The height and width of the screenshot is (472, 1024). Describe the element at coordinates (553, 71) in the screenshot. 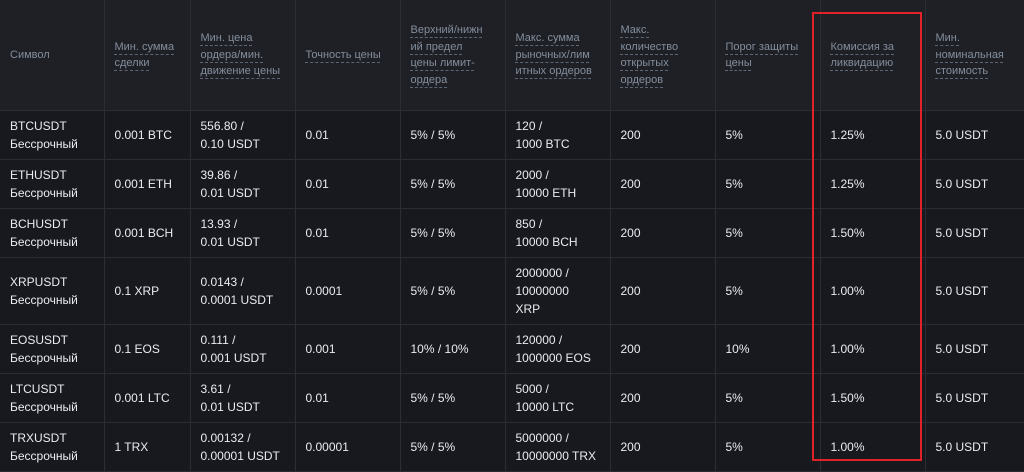

I see `cell-text: итных ордеров` at that location.